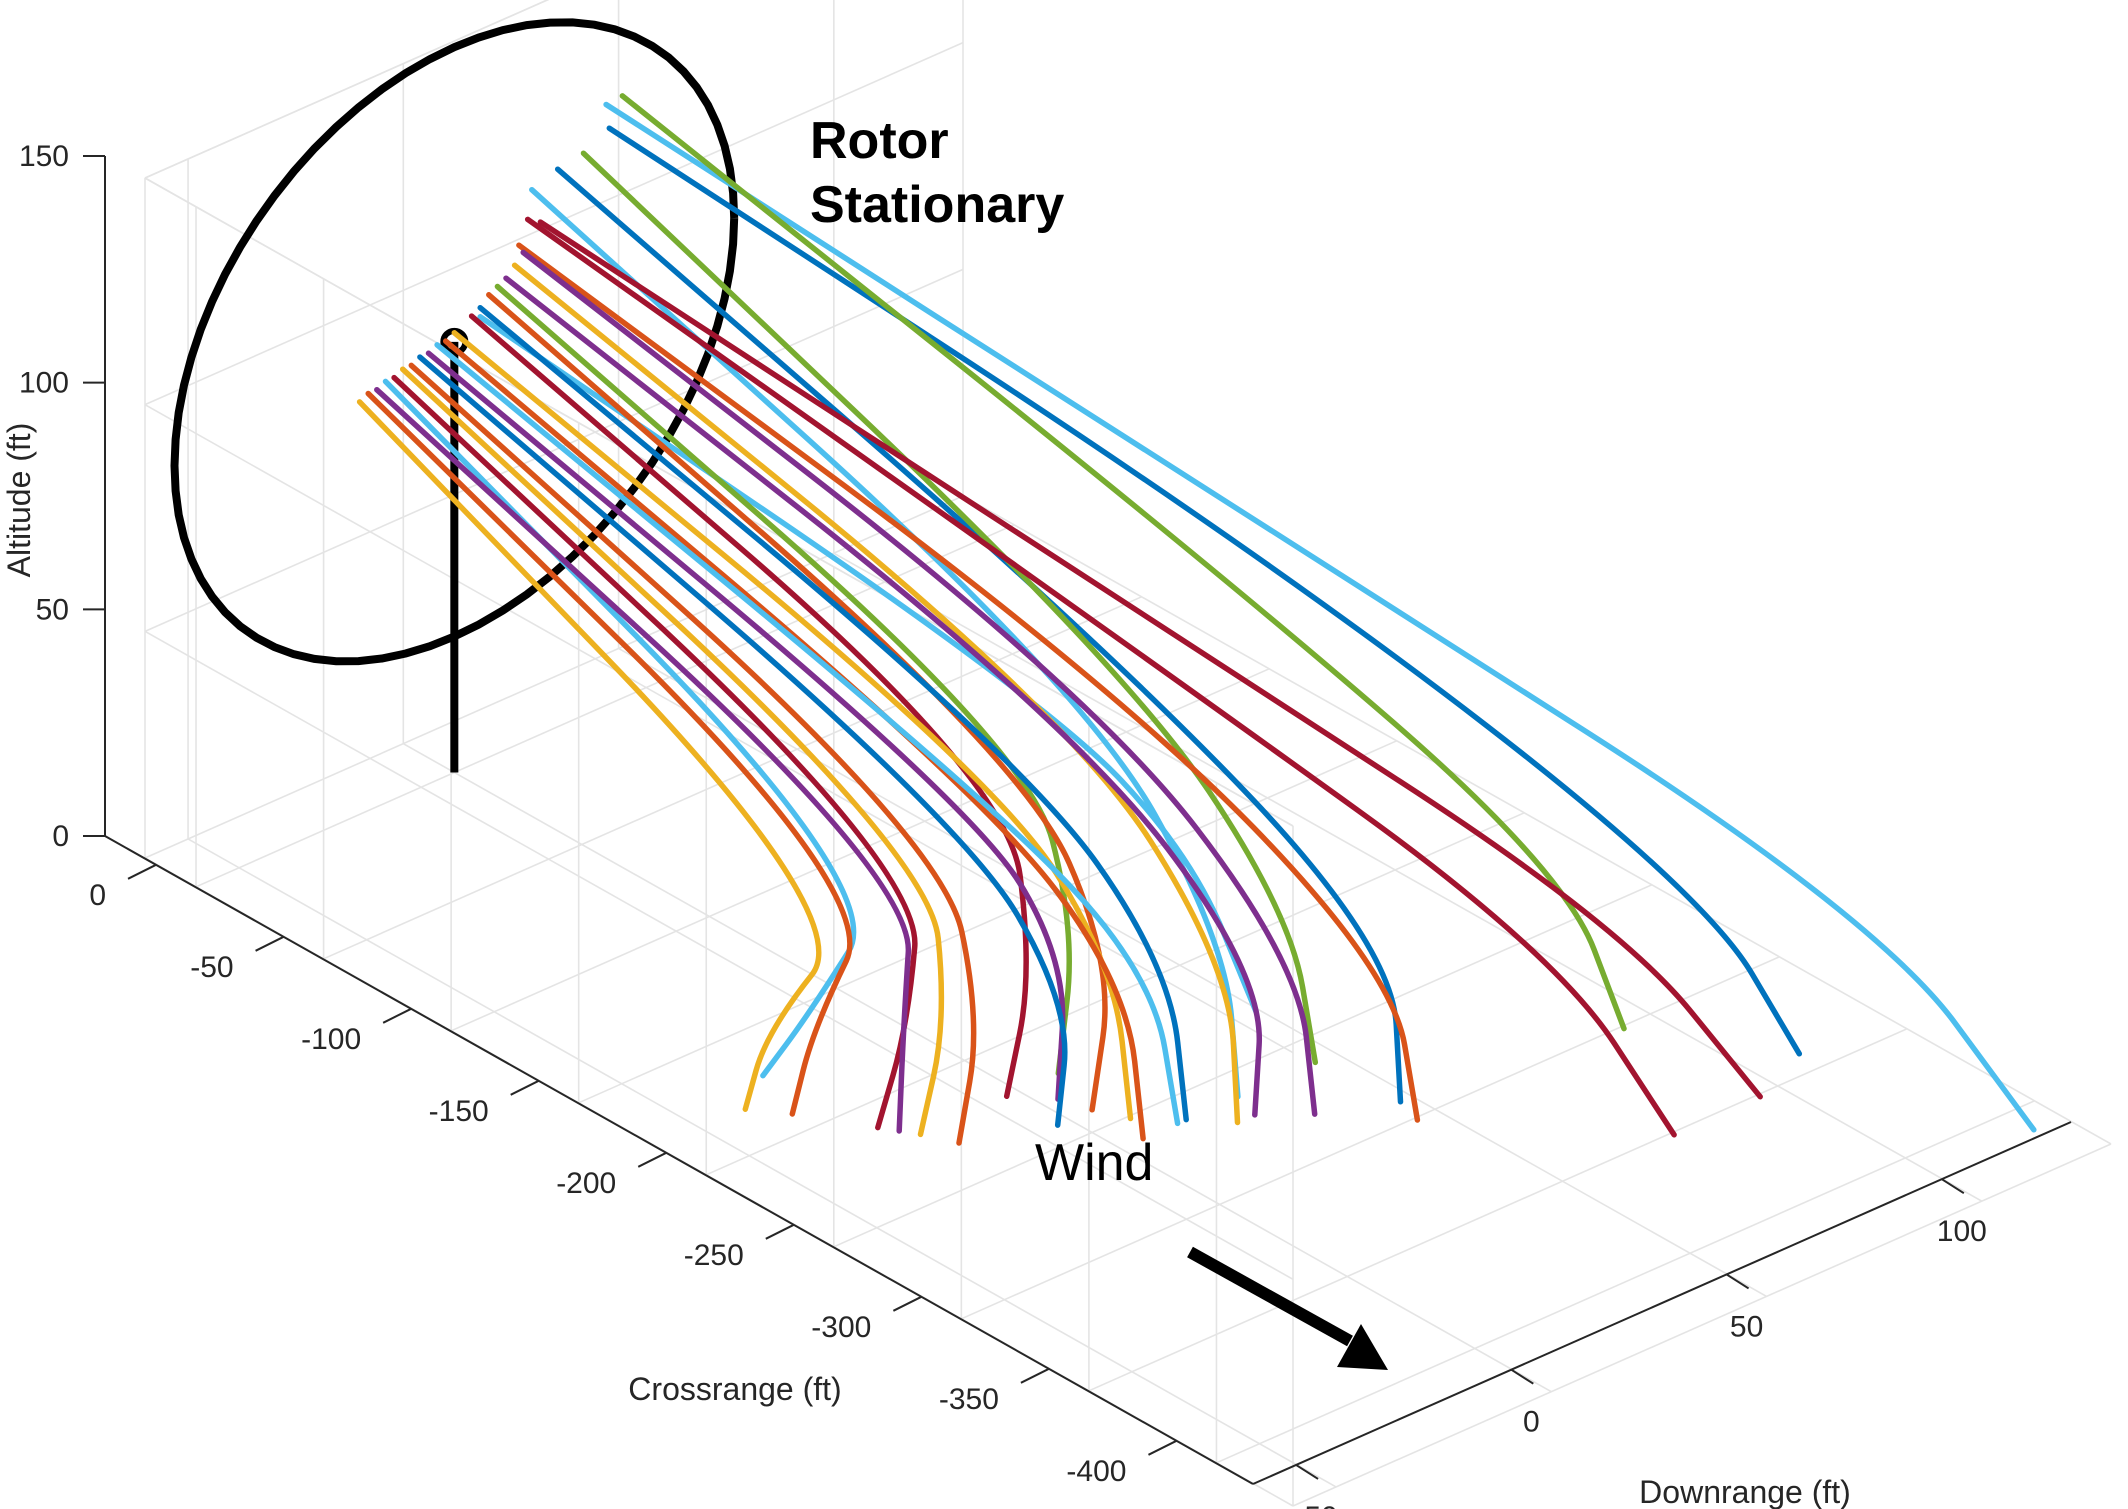  I want to click on y-tick-label: -50, so click(211, 967).